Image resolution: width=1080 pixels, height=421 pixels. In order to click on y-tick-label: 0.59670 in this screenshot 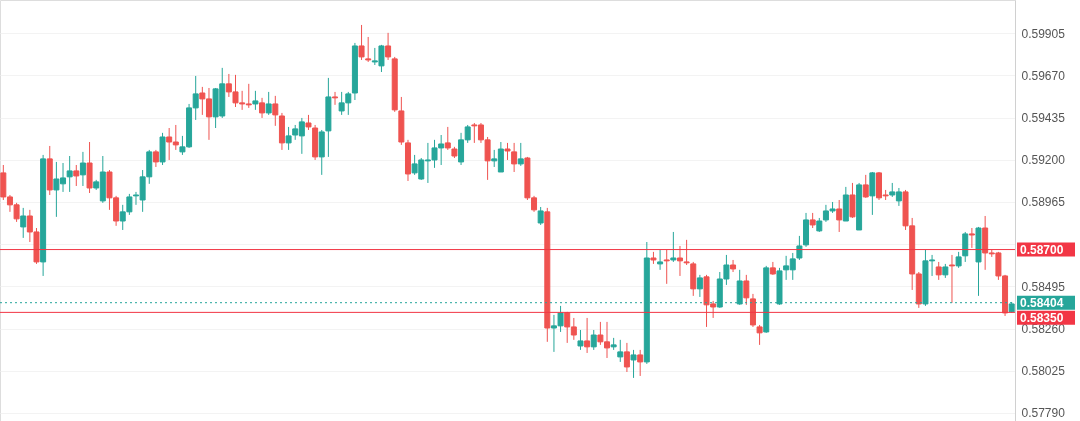, I will do `click(1043, 75)`.